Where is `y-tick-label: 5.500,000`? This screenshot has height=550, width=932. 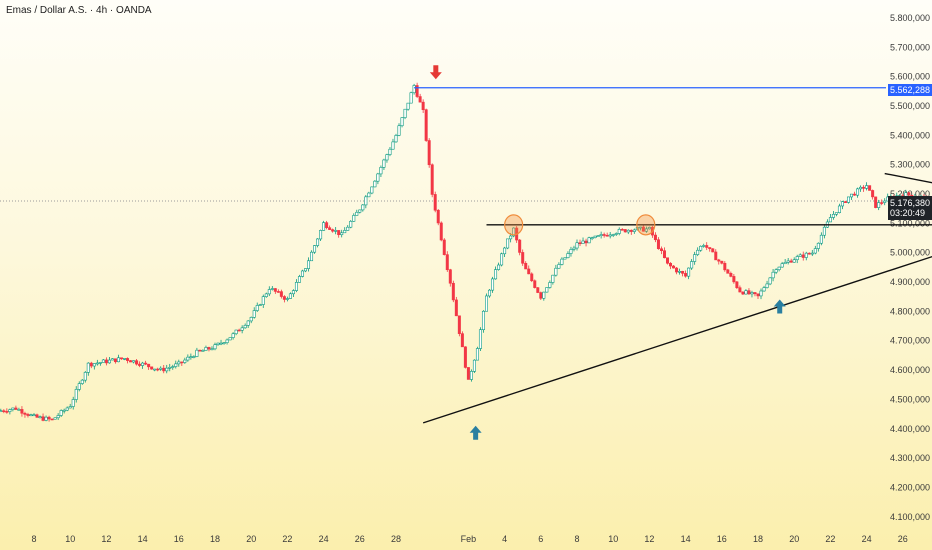
y-tick-label: 5.500,000 is located at coordinates (910, 106).